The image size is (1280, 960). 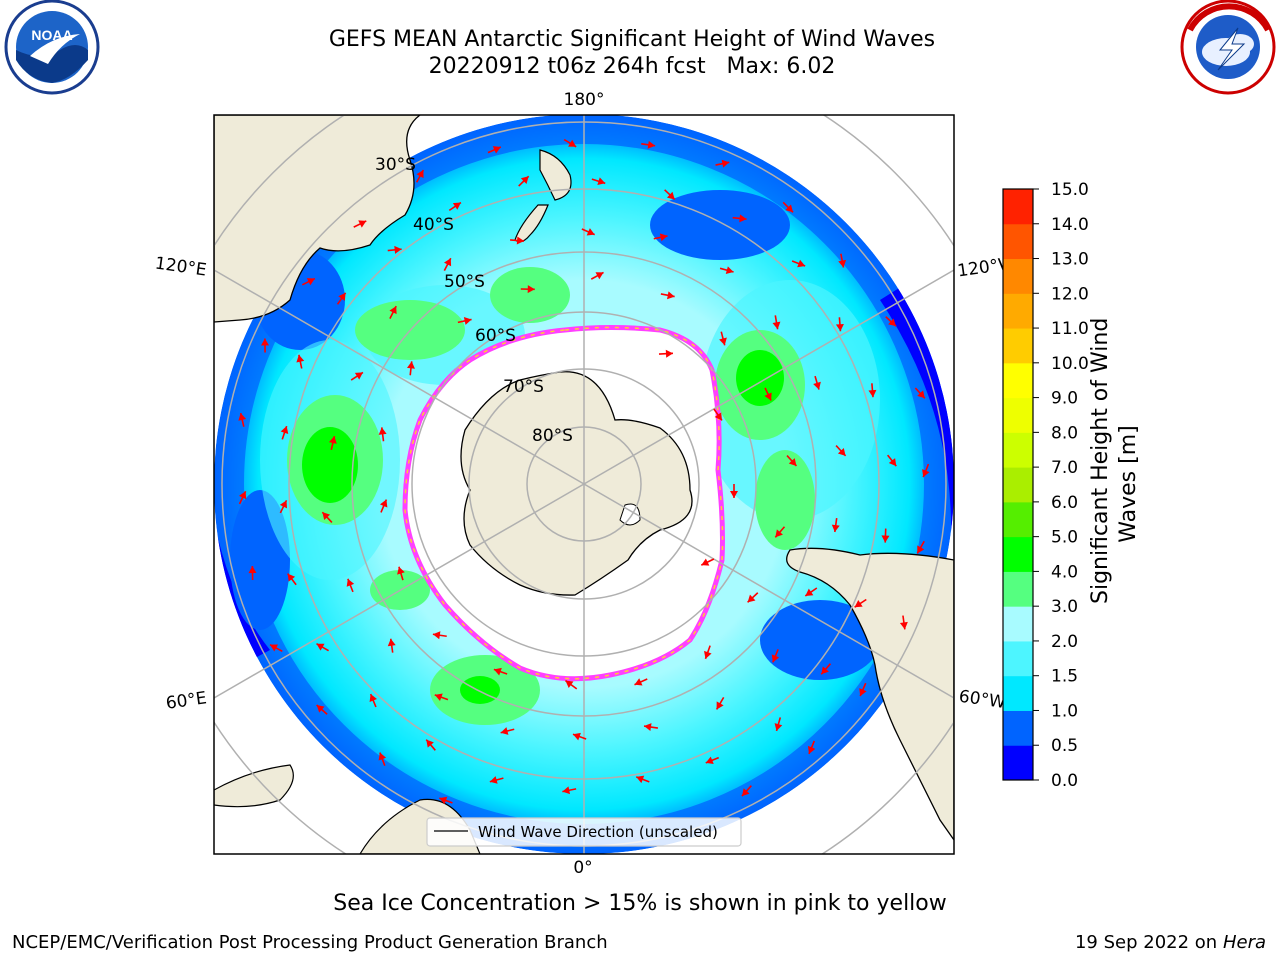 I want to click on colorbar-tick-label: 10.0, so click(x=1070, y=364).